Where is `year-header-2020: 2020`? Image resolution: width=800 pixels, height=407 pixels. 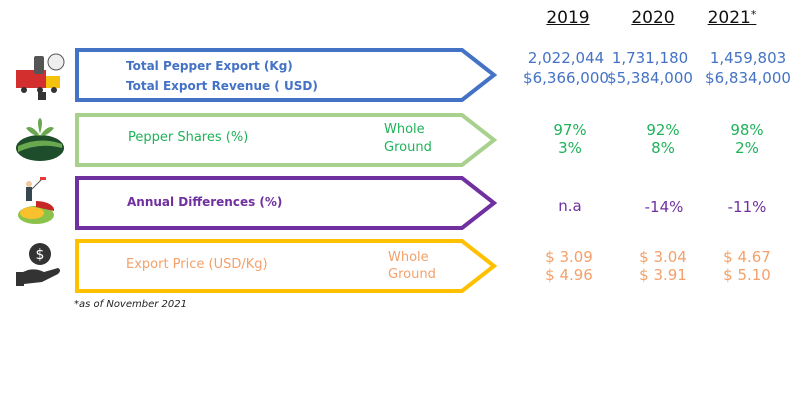
year-header-2020: 2020 is located at coordinates (653, 18).